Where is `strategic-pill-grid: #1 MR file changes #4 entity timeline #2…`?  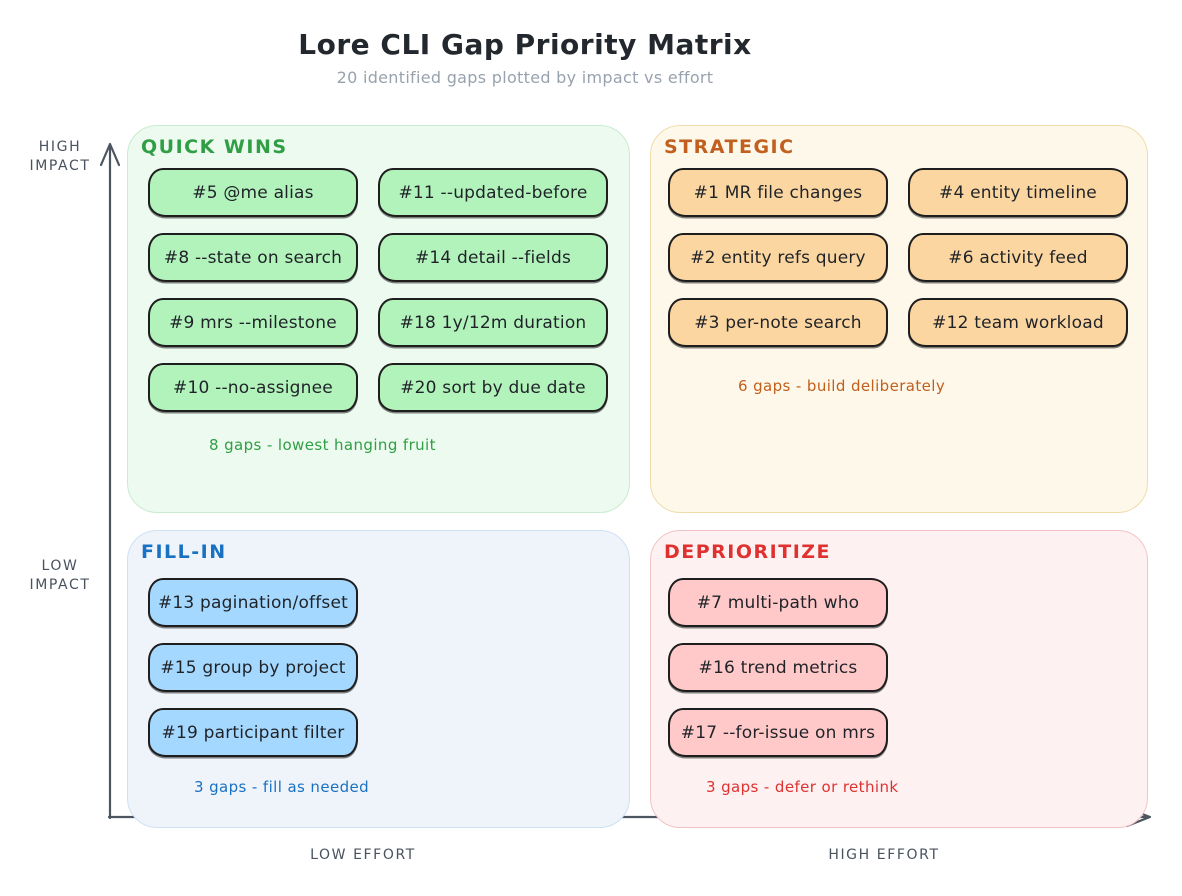 strategic-pill-grid: #1 MR file changes #4 entity timeline #2… is located at coordinates (898, 257).